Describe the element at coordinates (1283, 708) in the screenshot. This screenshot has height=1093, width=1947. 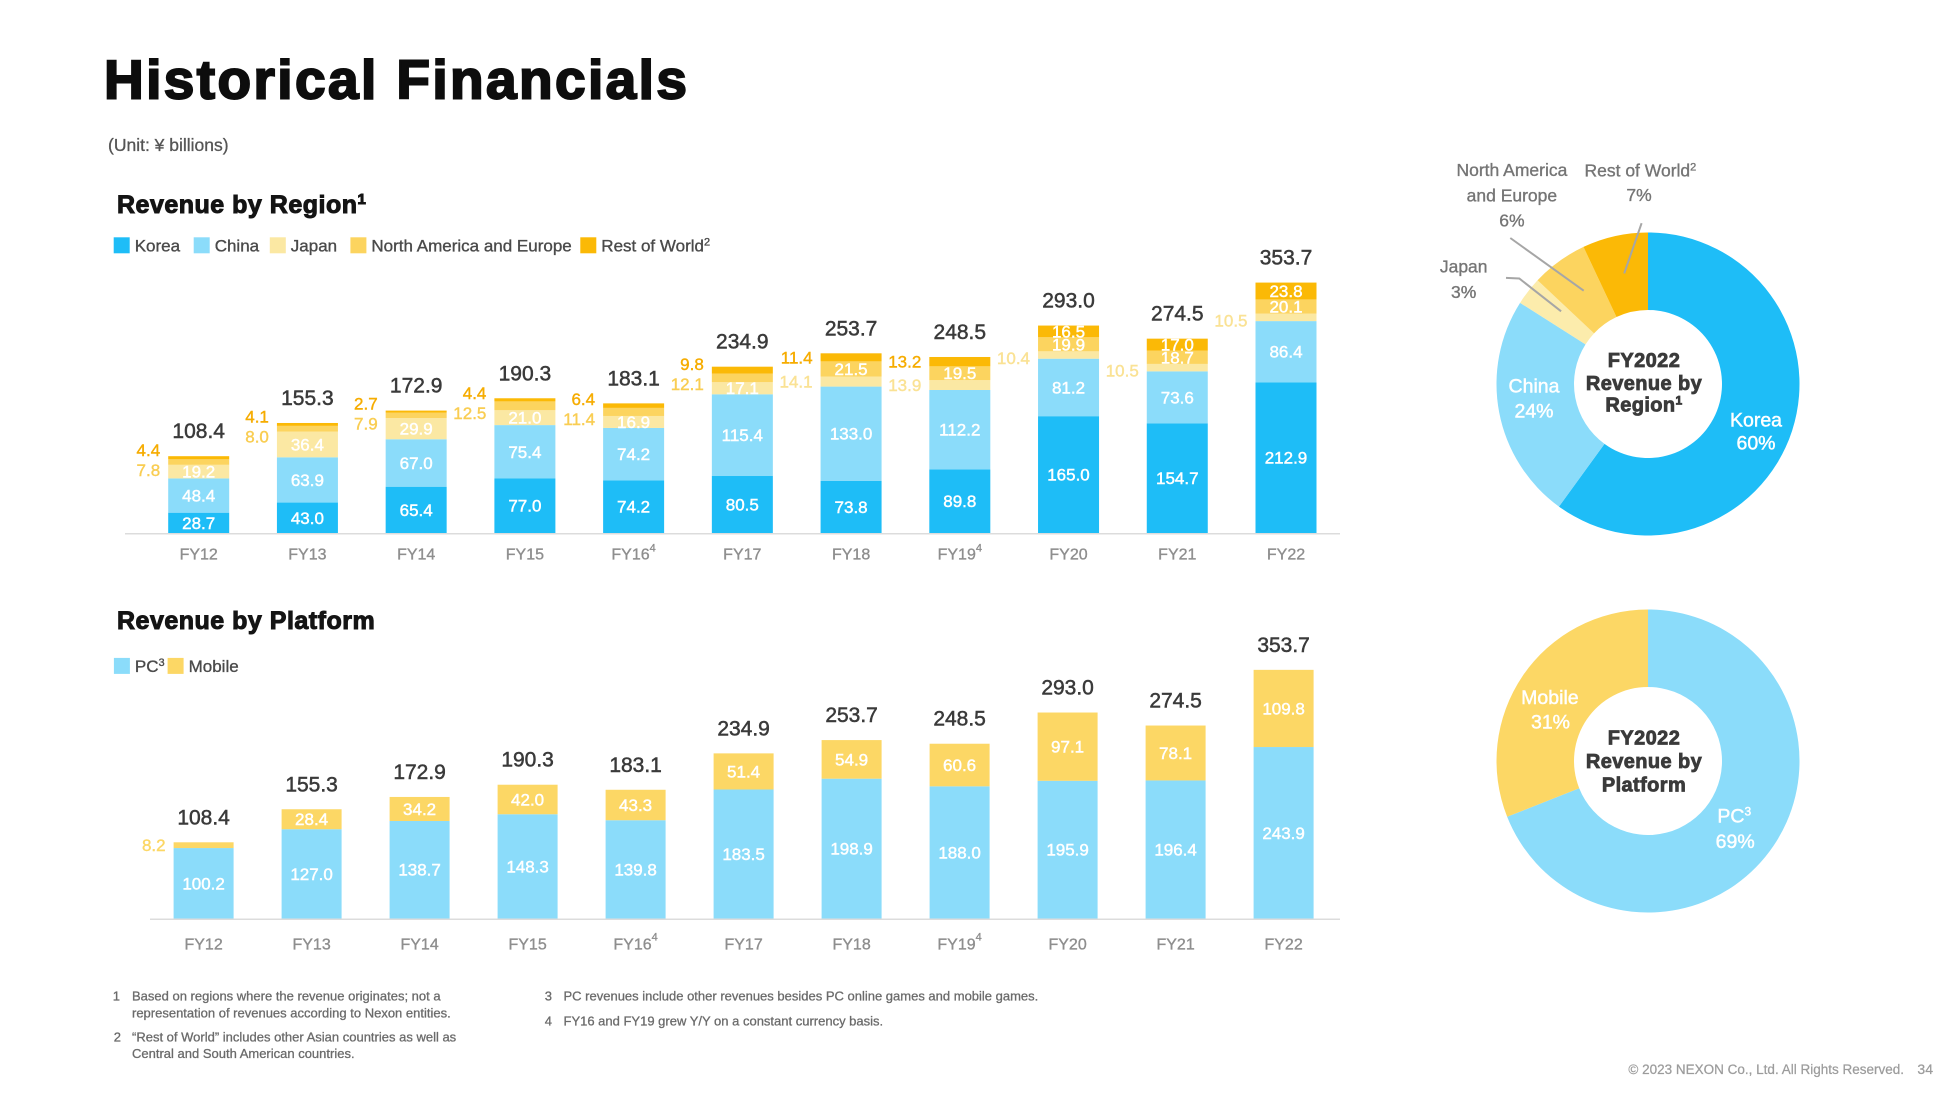
I see `svg-text: 109.8` at that location.